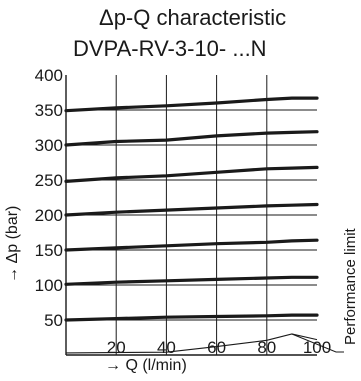 The image size is (361, 381). Describe the element at coordinates (49, 75) in the screenshot. I see `y-tick-label-400: 400` at that location.